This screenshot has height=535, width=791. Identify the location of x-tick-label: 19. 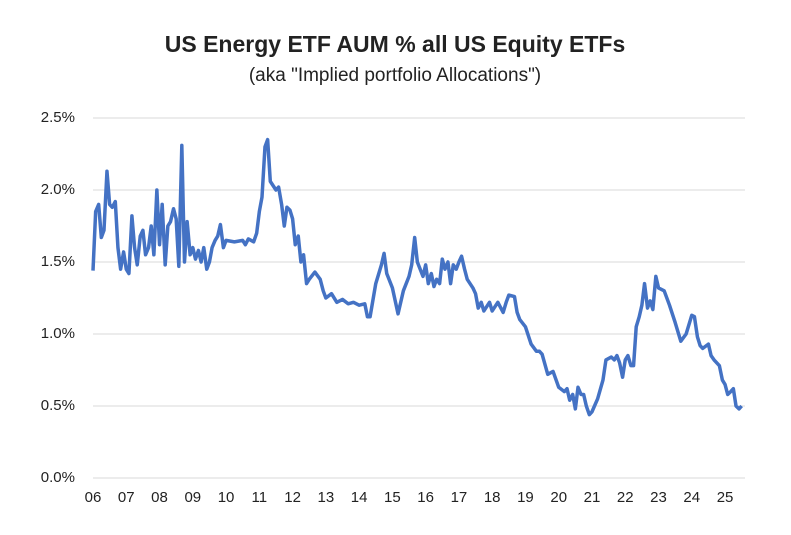
(525, 497).